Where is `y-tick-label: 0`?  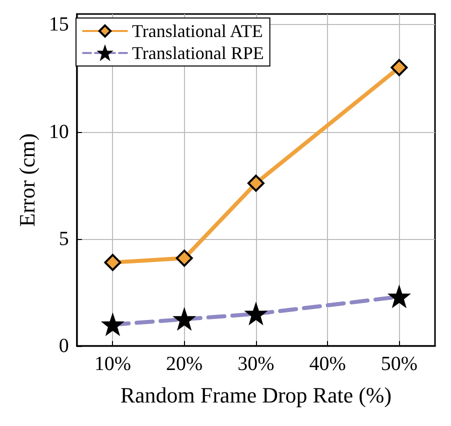
y-tick-label: 0 is located at coordinates (63, 346).